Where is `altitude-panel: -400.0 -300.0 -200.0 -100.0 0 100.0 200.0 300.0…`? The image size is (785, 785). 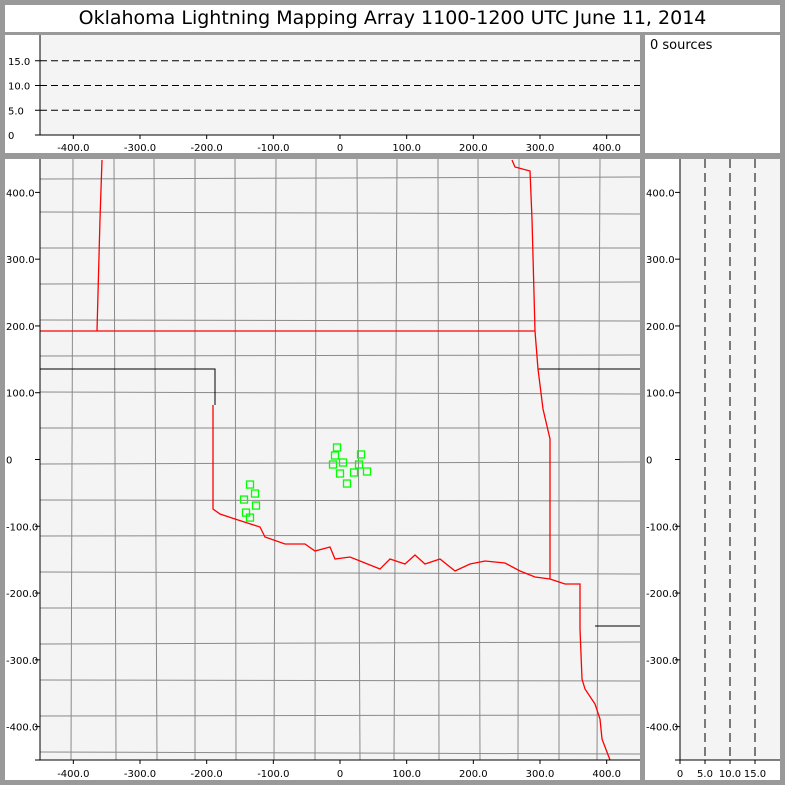 altitude-panel: -400.0 -300.0 -200.0 -100.0 0 100.0 200.0 300.0… is located at coordinates (322, 94).